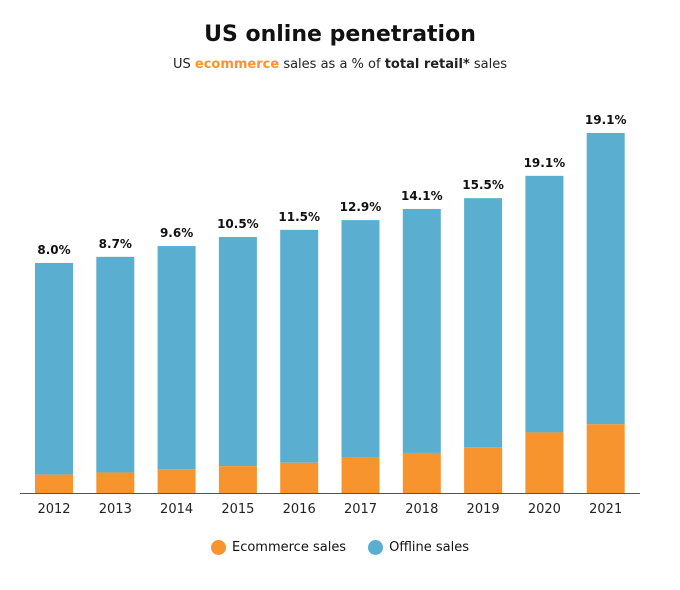  I want to click on bar-ecommerce-2014, so click(176, 481).